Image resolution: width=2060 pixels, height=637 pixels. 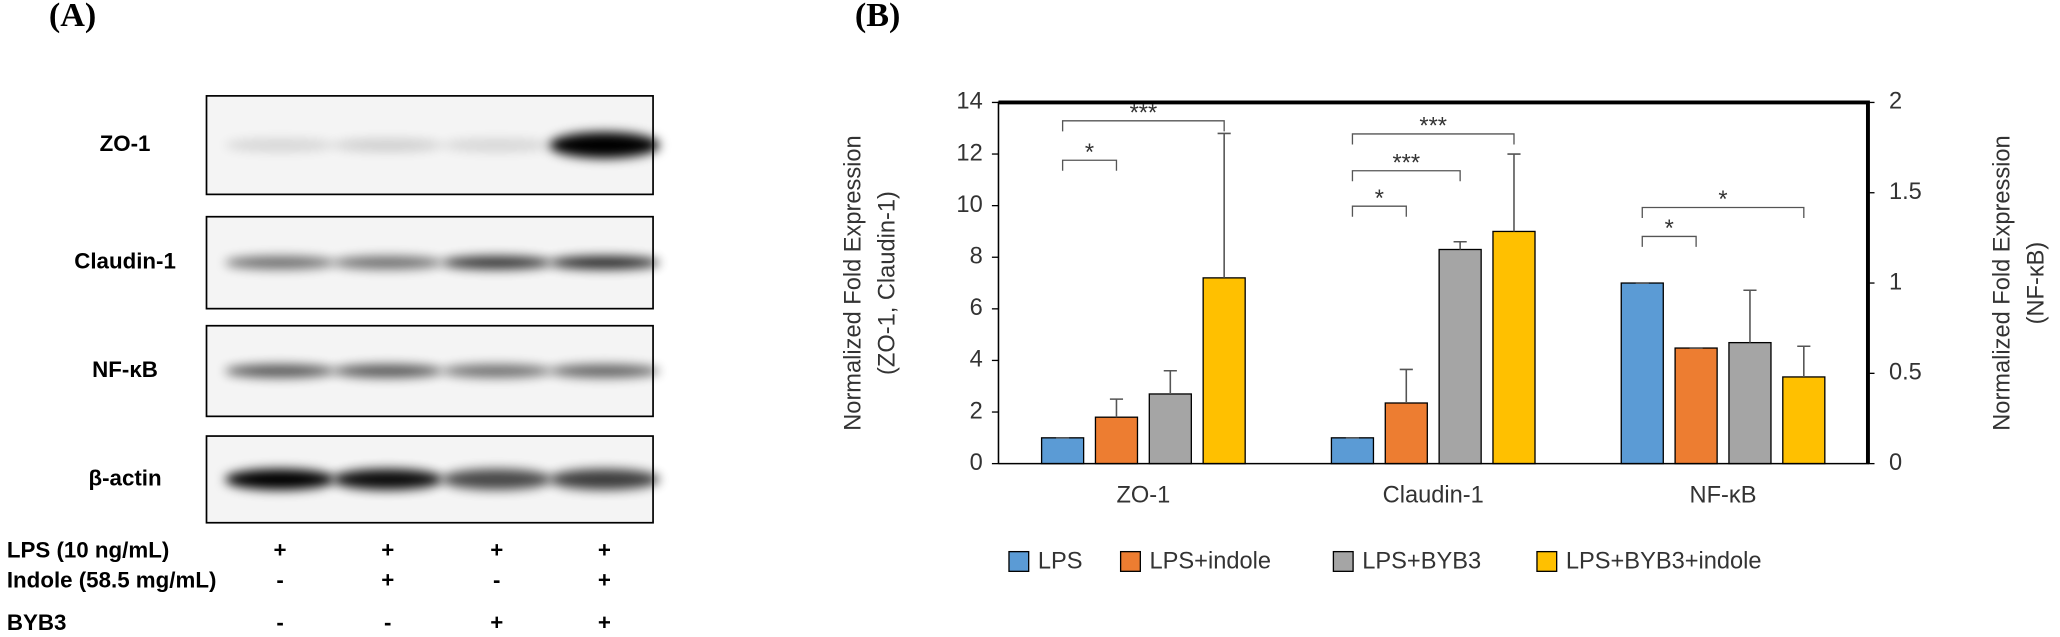 What do you see at coordinates (1723, 496) in the screenshot?
I see `x-tick-label: NF-κB` at bounding box center [1723, 496].